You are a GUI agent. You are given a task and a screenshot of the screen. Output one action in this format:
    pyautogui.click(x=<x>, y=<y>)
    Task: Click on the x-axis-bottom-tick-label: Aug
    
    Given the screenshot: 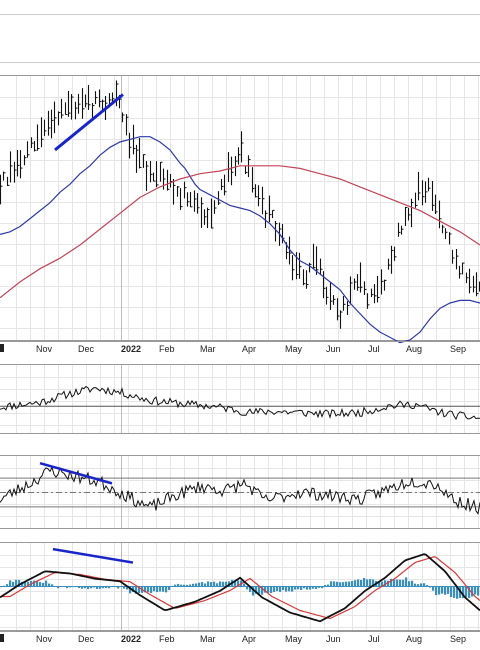 What is the action you would take?
    pyautogui.click(x=414, y=639)
    